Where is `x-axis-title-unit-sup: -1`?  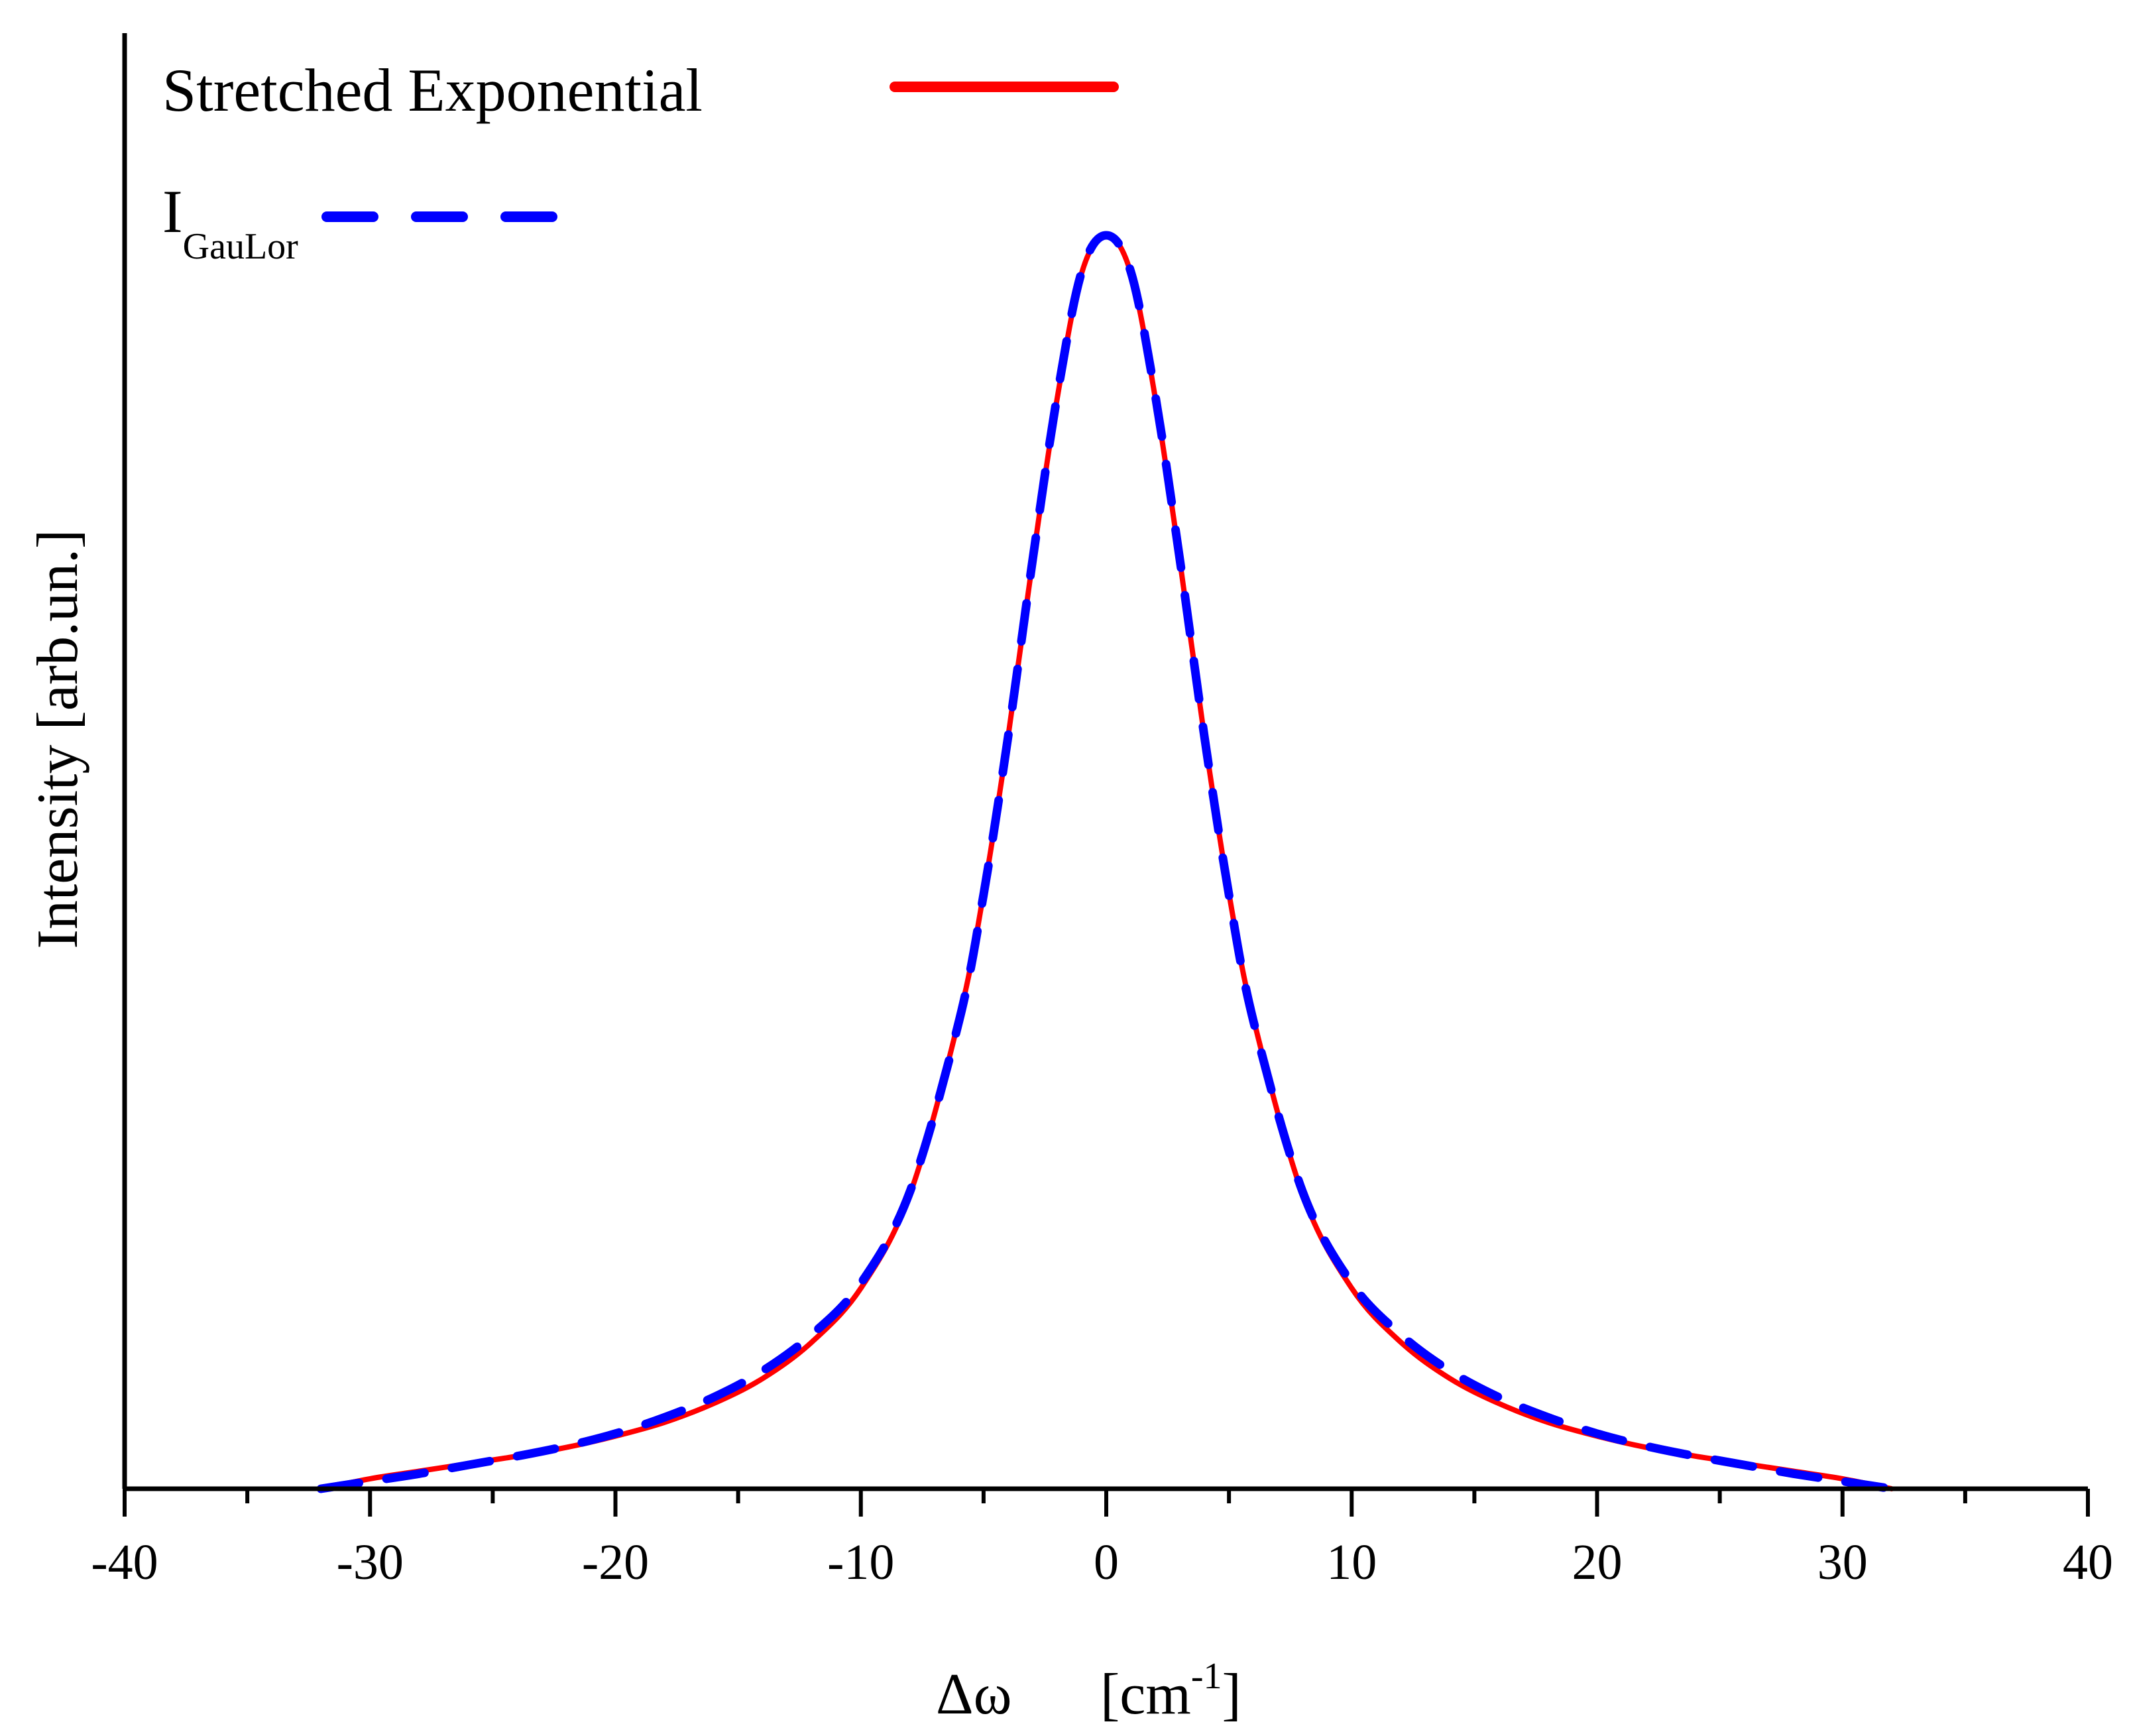 x-axis-title-unit-sup: -1 is located at coordinates (1206, 1676).